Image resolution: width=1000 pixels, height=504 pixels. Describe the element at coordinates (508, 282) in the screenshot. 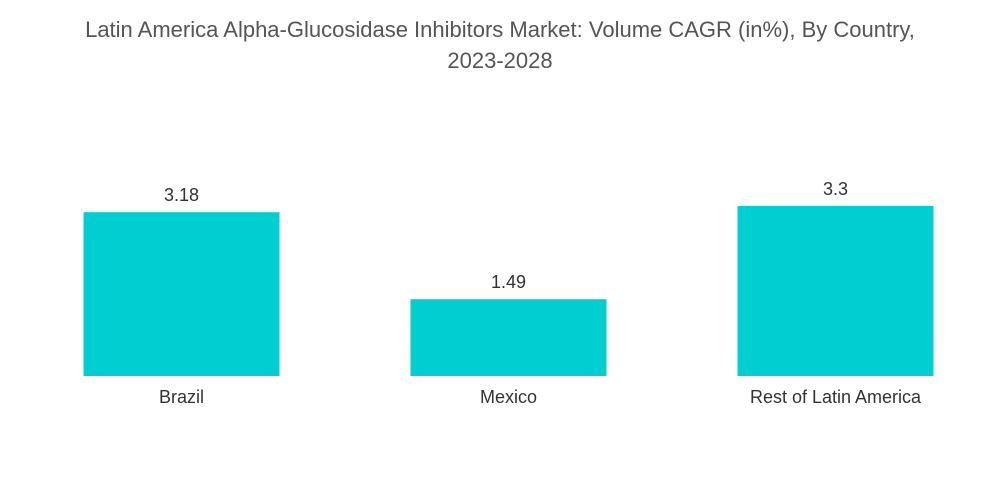

I see `value-label-2: 1.49` at that location.